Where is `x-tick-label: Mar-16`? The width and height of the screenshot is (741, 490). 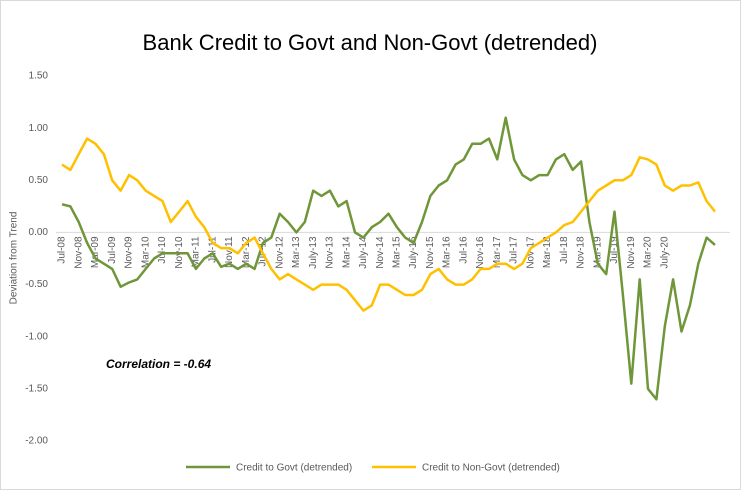
x-tick-label: Mar-16 is located at coordinates (447, 252).